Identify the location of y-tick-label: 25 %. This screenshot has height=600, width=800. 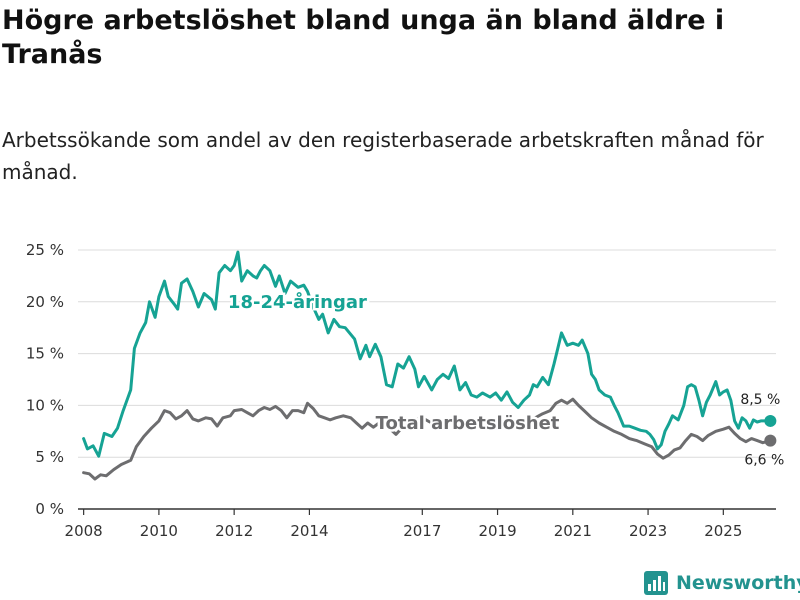
(45, 250).